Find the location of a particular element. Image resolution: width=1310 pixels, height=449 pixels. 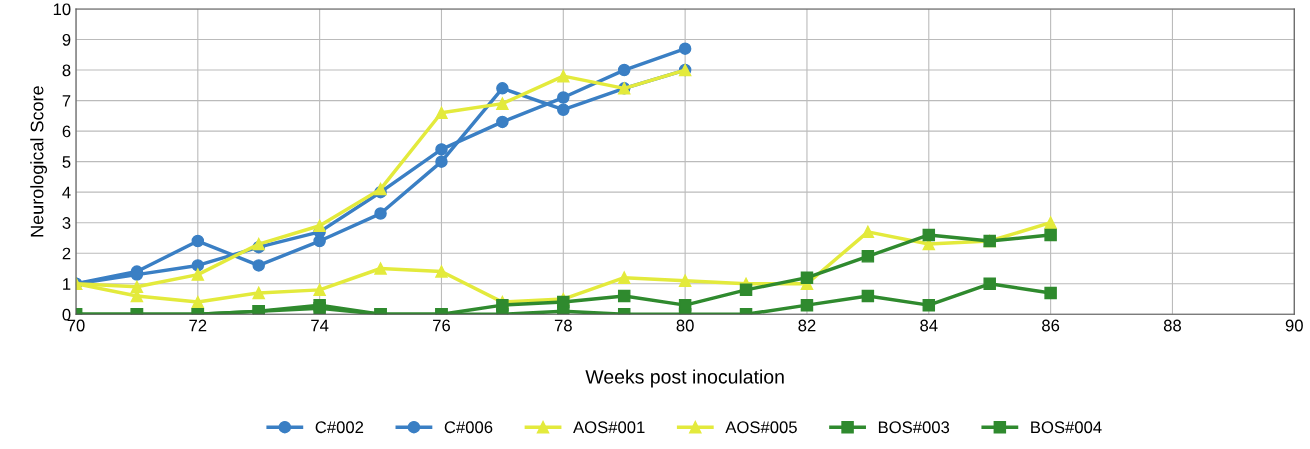

y-tick-label: 0 is located at coordinates (66, 314).